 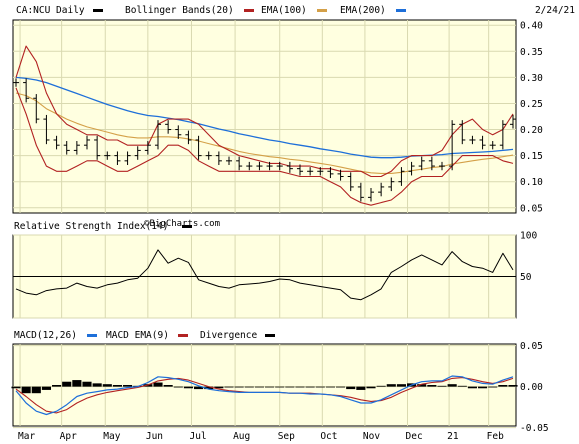 What do you see at coordinates (286, 436) in the screenshot?
I see `x-tick-label-6: Sep` at bounding box center [286, 436].